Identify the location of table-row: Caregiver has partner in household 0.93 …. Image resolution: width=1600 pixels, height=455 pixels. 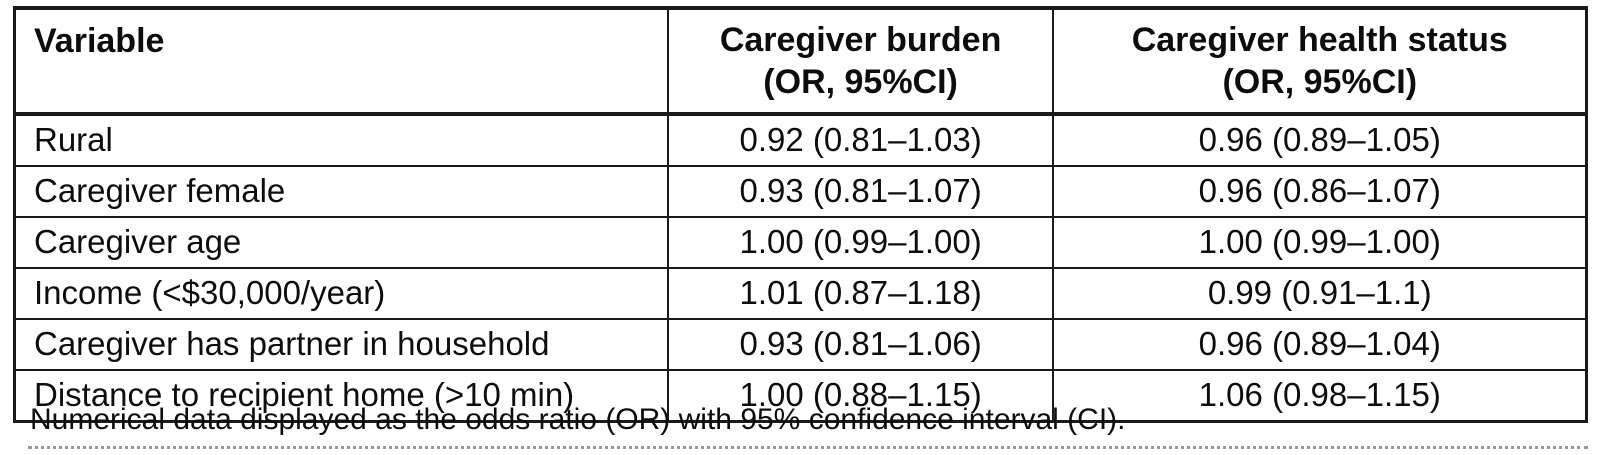
(800, 344).